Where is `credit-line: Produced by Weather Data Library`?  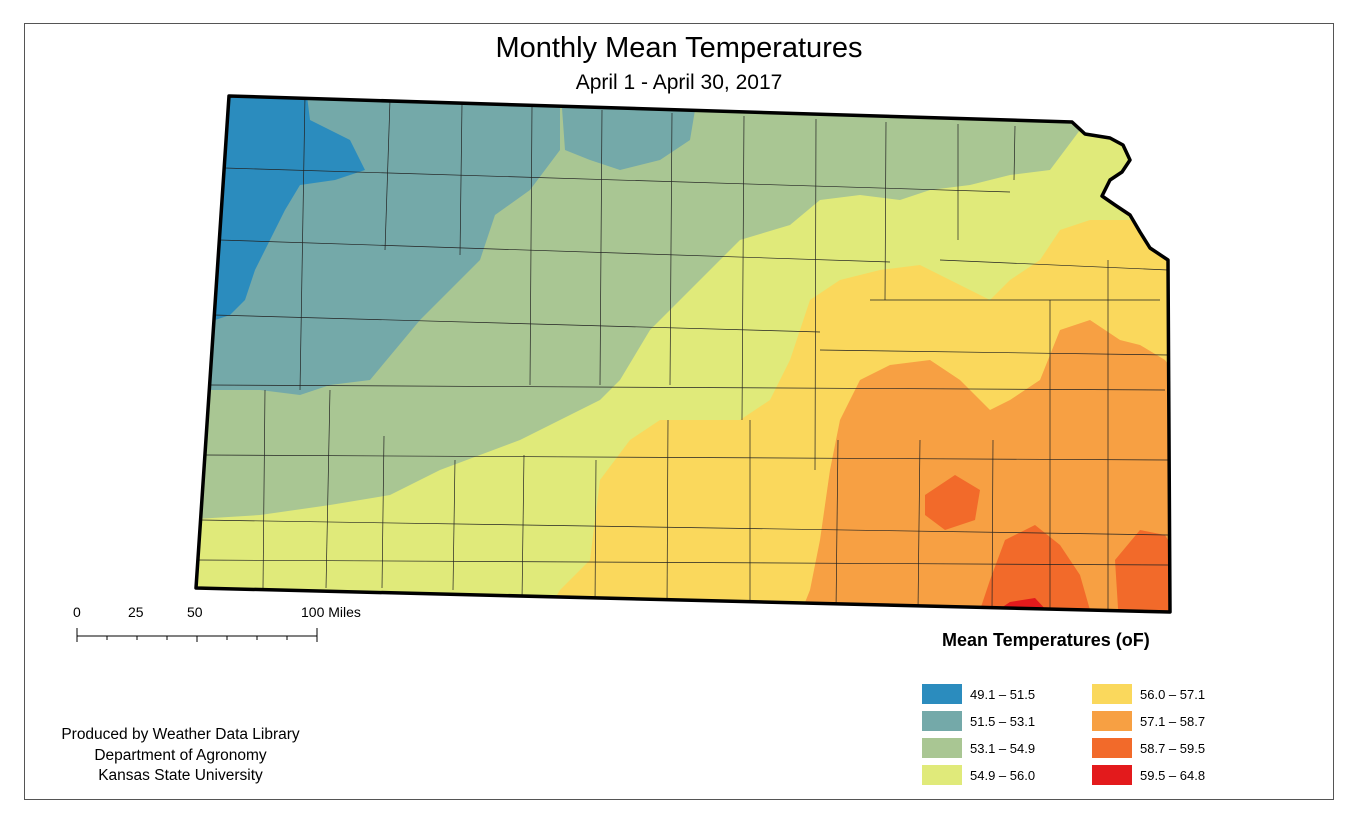 credit-line: Produced by Weather Data Library is located at coordinates (180, 734).